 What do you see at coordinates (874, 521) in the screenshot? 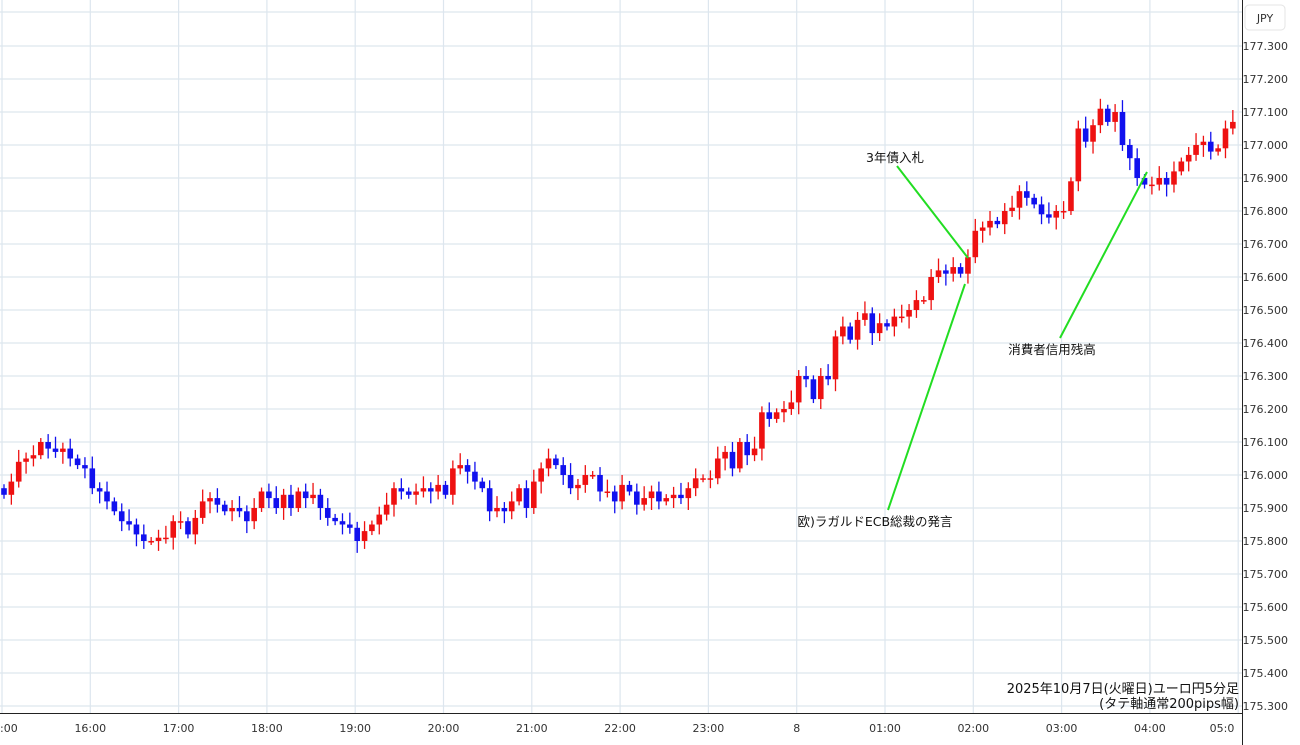
I see `annotation-text: 欧)ラガルドECB総裁の発言` at bounding box center [874, 521].